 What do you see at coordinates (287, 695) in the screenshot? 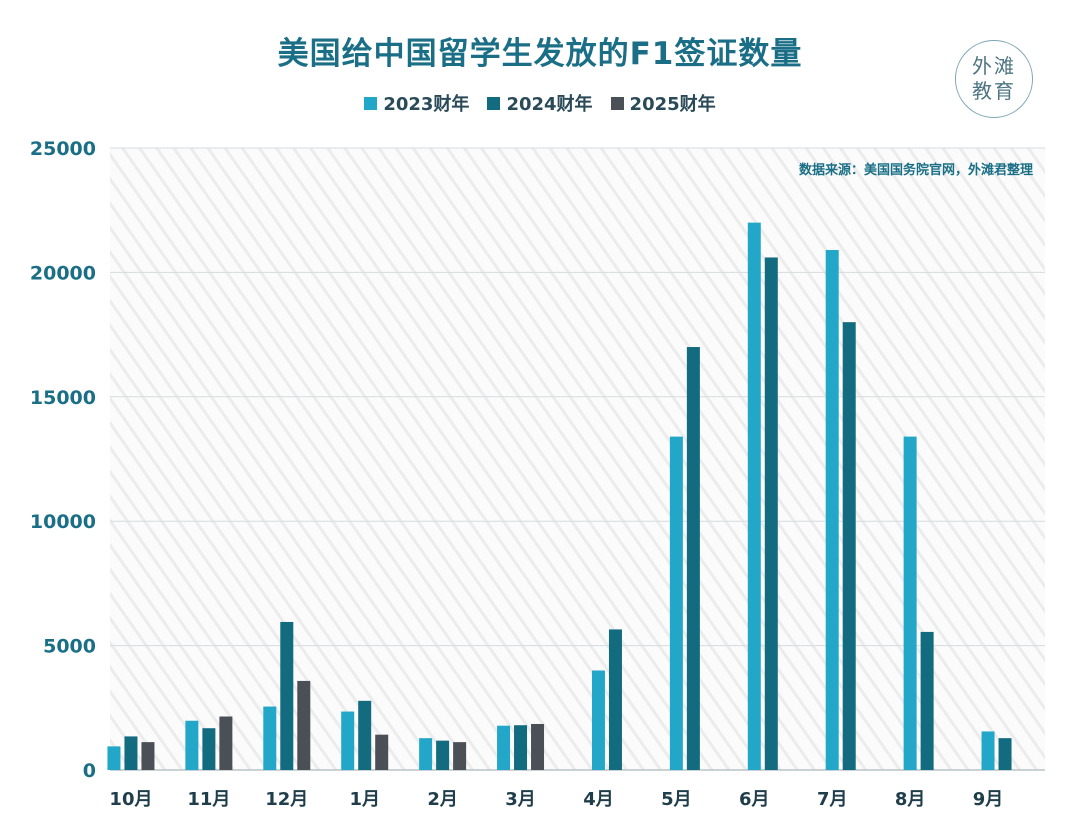
I see `bar-2024财年-12月` at bounding box center [287, 695].